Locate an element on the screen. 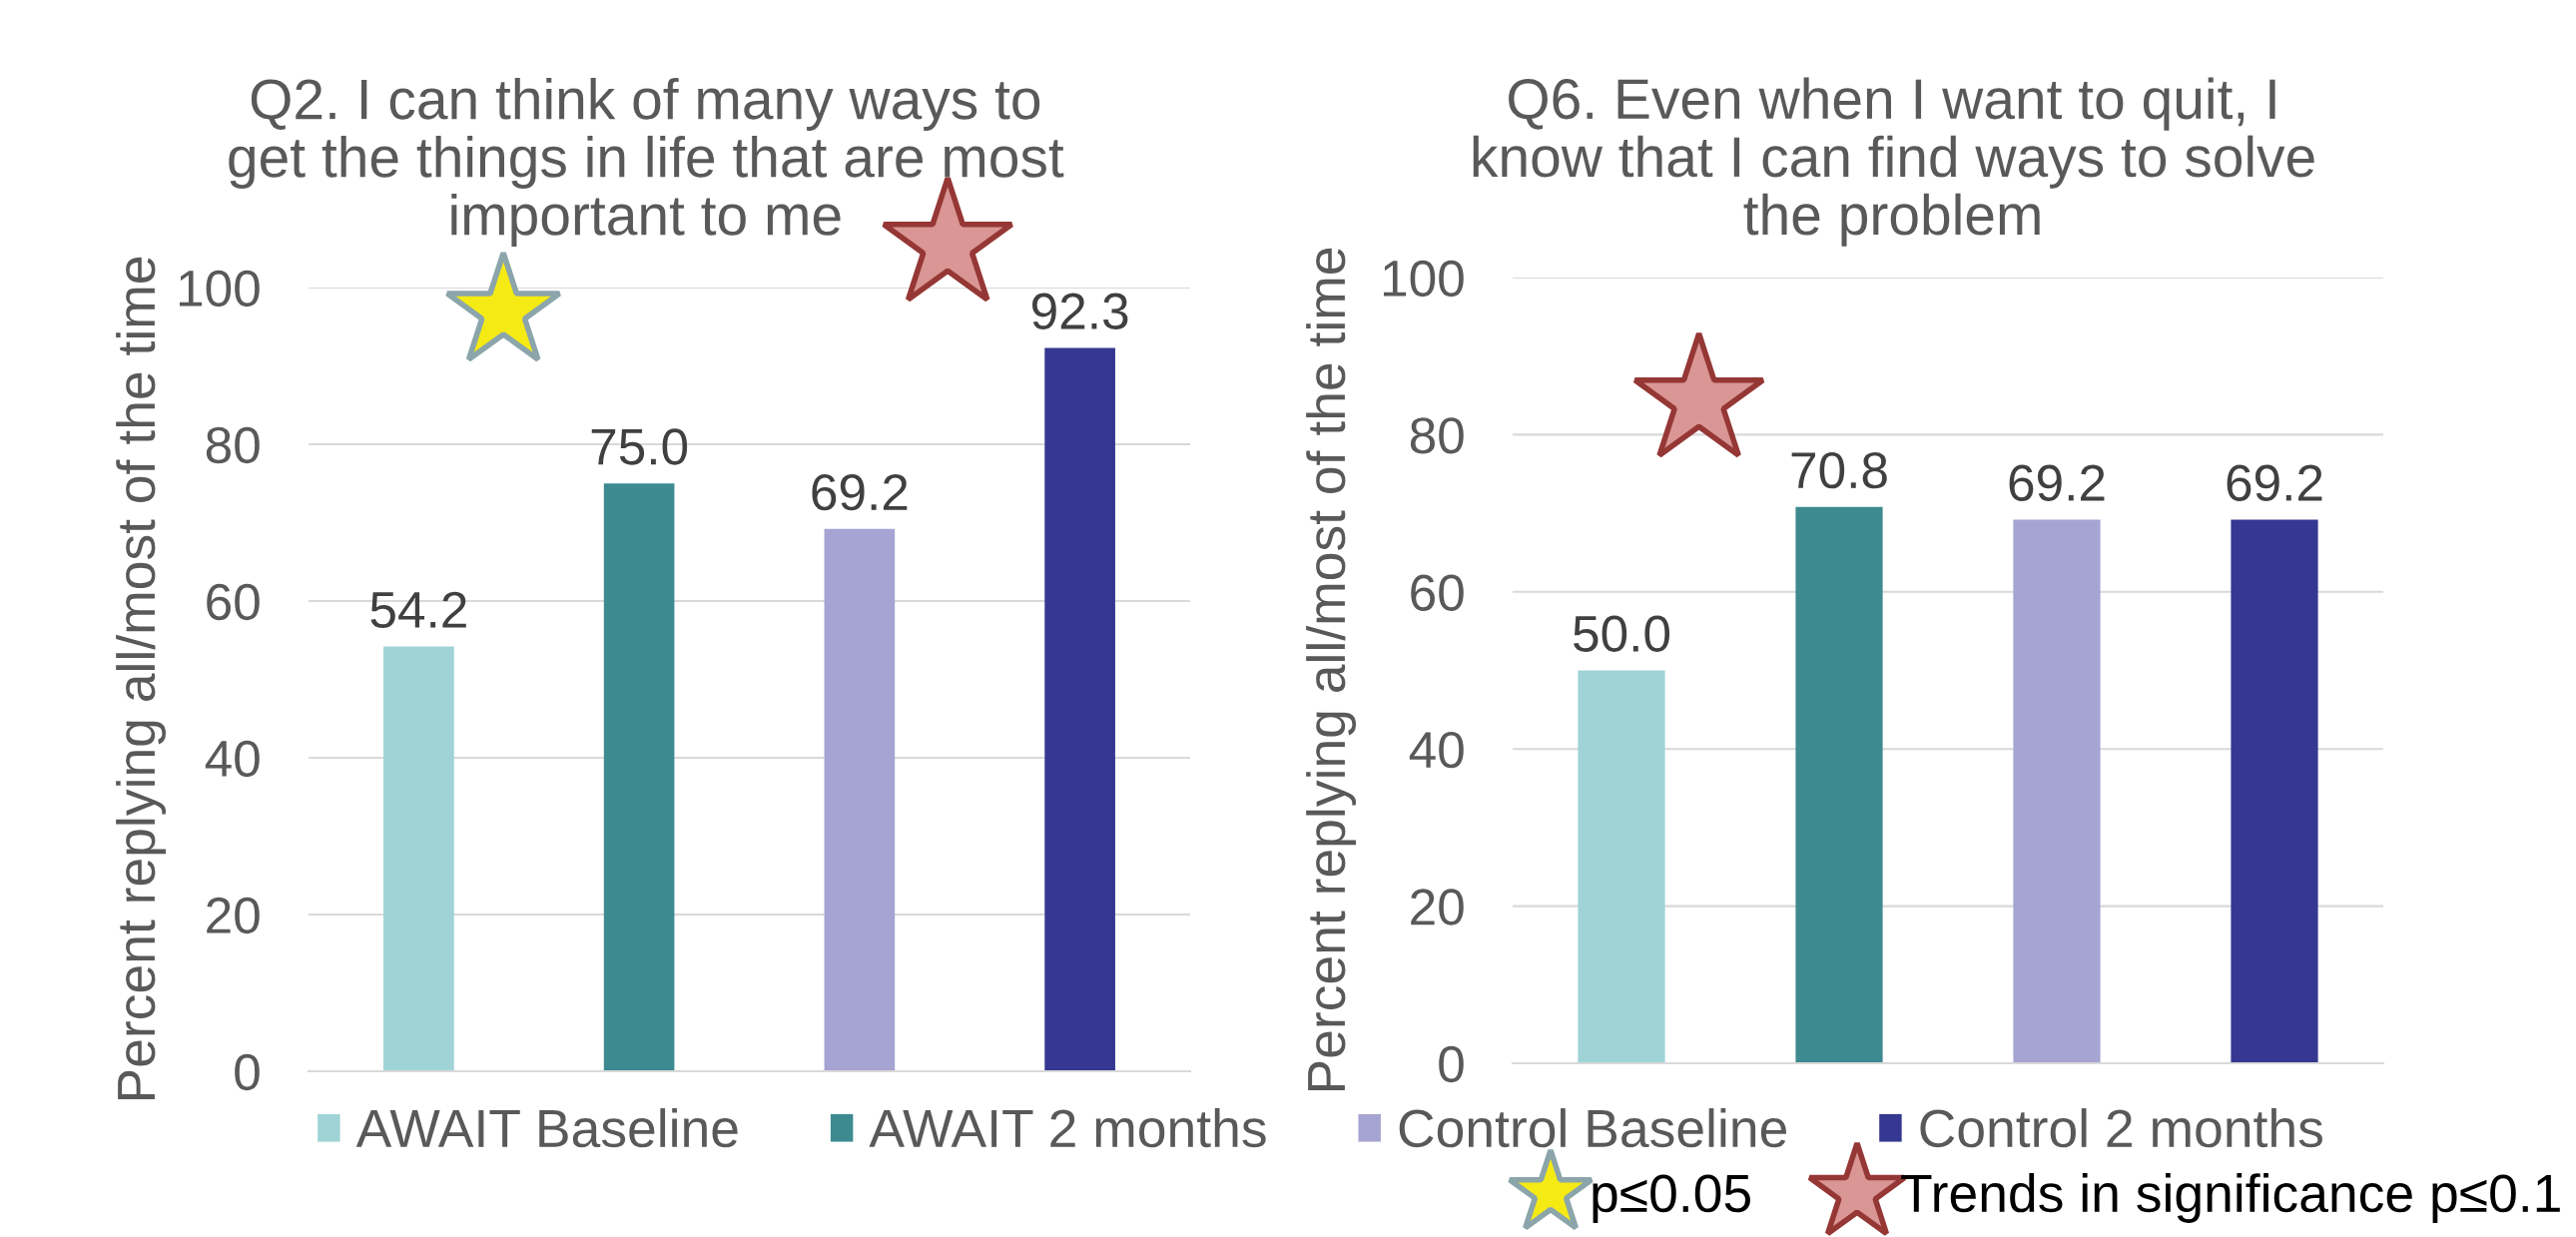  chart-title: Q2. I can think of many ways to get the things in life that are most important to me is located at coordinates (646, 162).